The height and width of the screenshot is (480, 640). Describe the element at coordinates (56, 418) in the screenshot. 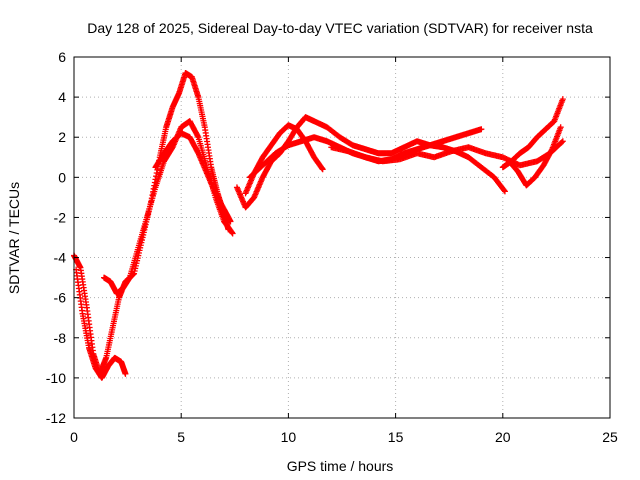

I see `y-tick-label: -12` at that location.